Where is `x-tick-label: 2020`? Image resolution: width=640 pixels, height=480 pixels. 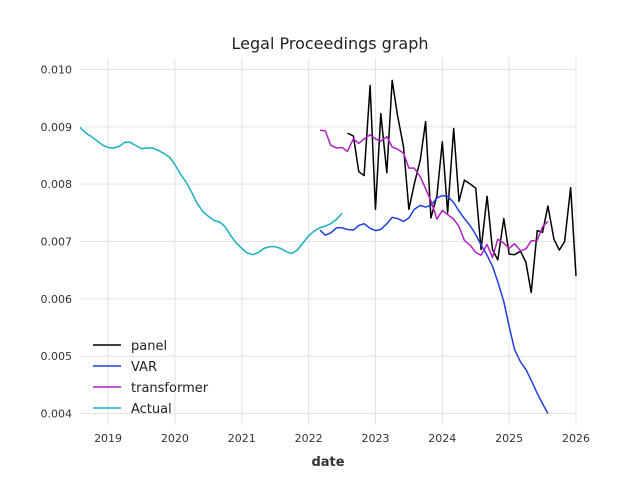
x-tick-label: 2020 is located at coordinates (175, 438).